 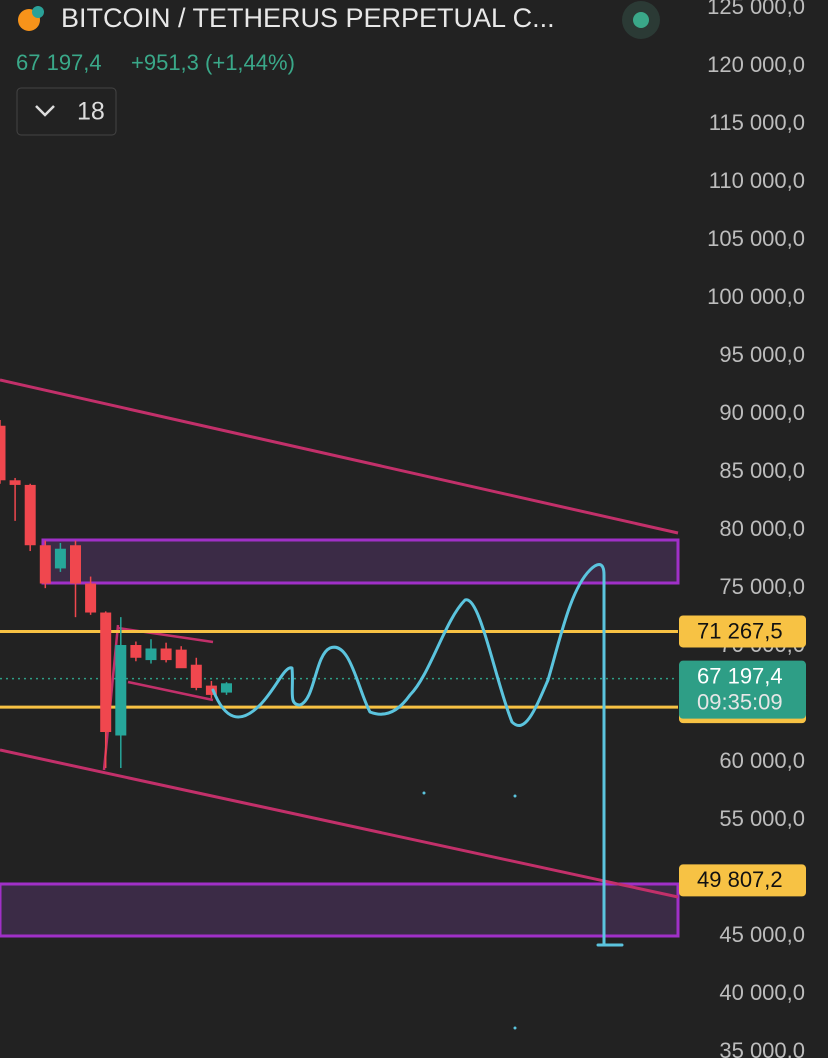 I want to click on y-tick-label: 55 000,0, so click(x=762, y=818).